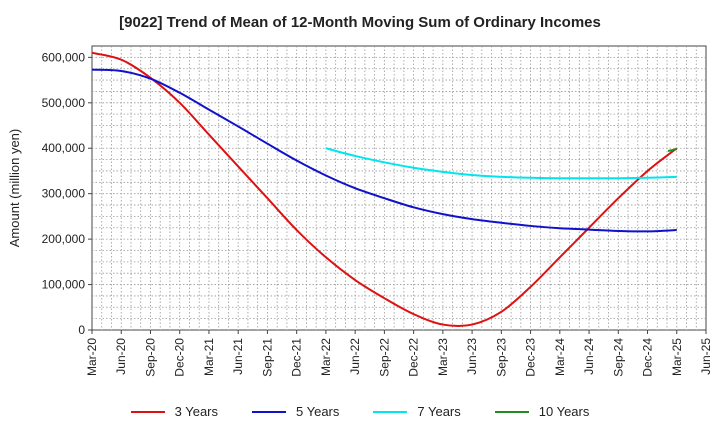  Describe the element at coordinates (355, 356) in the screenshot. I see `x-tick-label: Jun-22` at that location.